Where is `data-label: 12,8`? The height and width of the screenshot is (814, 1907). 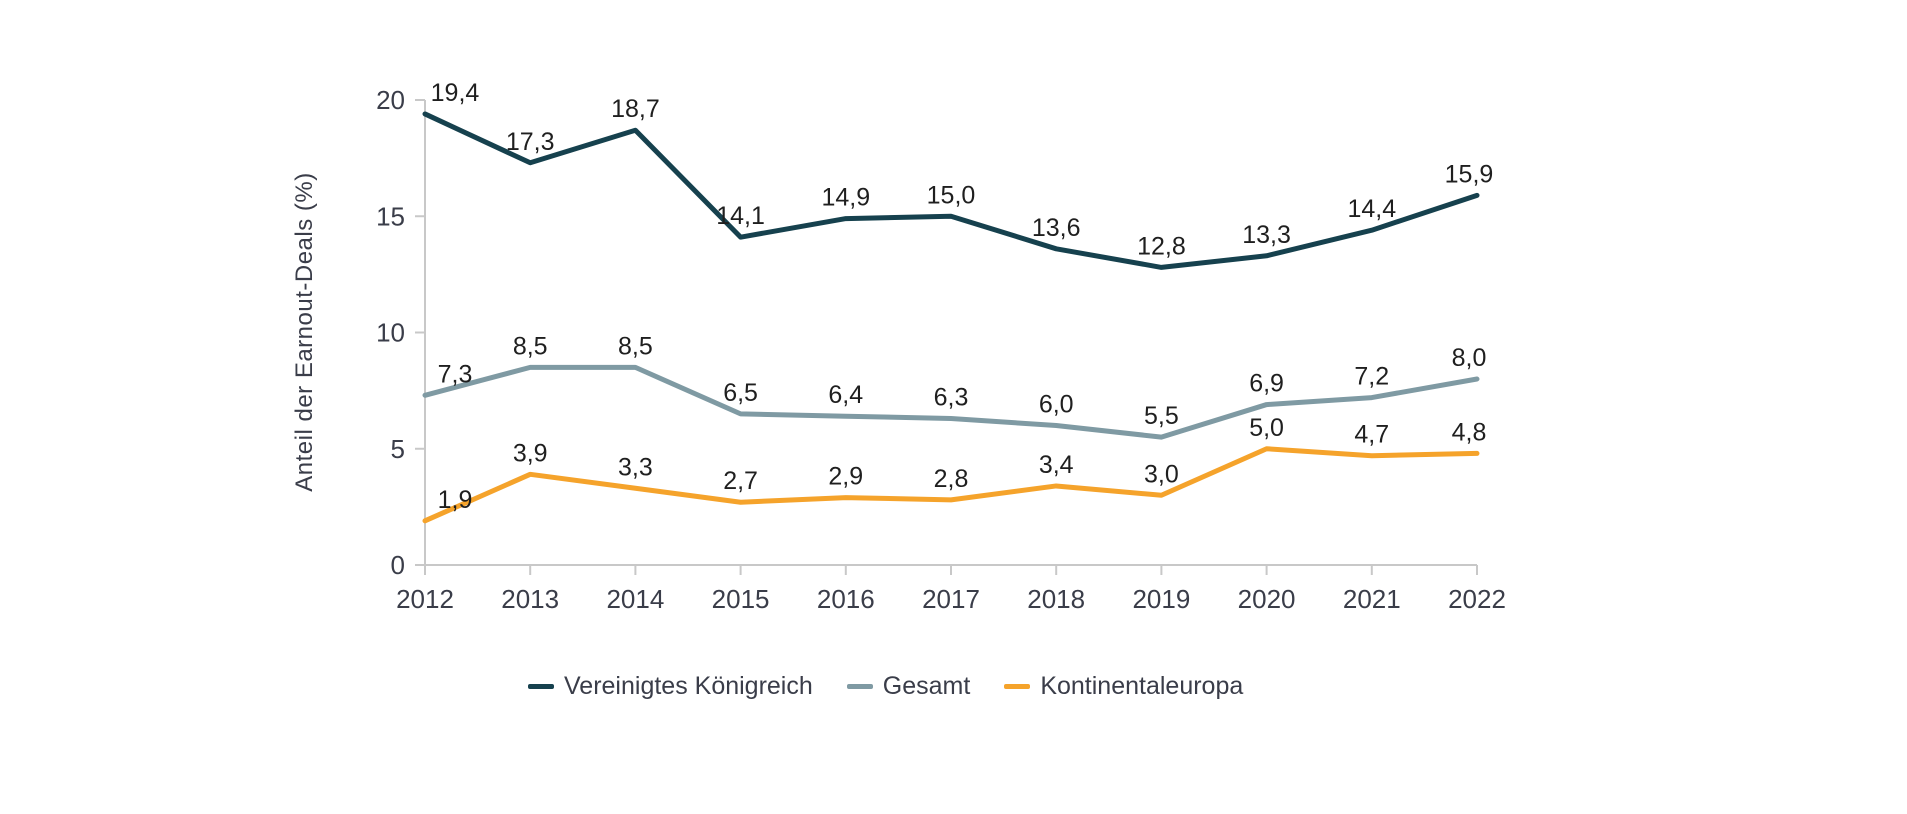
data-label: 12,8 is located at coordinates (1161, 246).